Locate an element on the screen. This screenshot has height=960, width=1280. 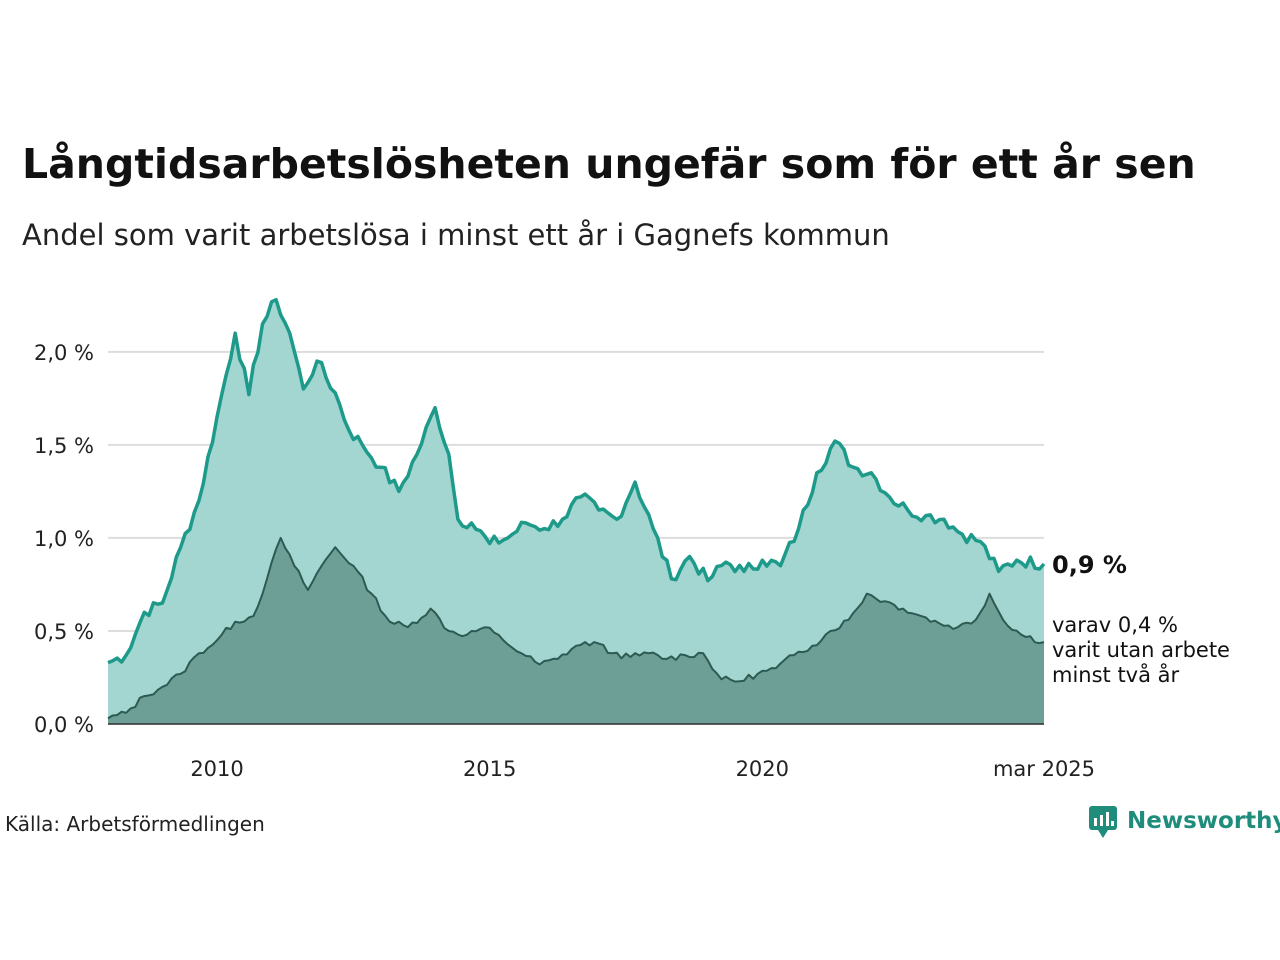
y-axis: 0,0 % 0,5 % 1,0 % 1,5 % 2,0 % is located at coordinates (64, 539).